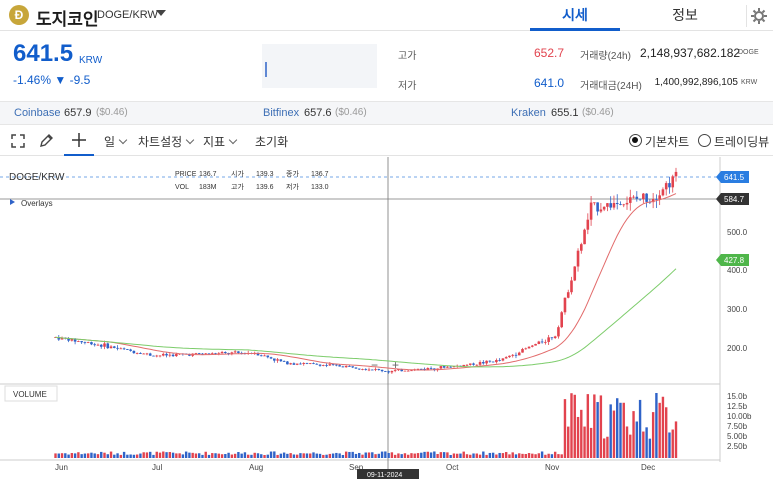 The width and height of the screenshot is (773, 479). Describe the element at coordinates (757, 16) in the screenshot. I see `gear-icon` at that location.